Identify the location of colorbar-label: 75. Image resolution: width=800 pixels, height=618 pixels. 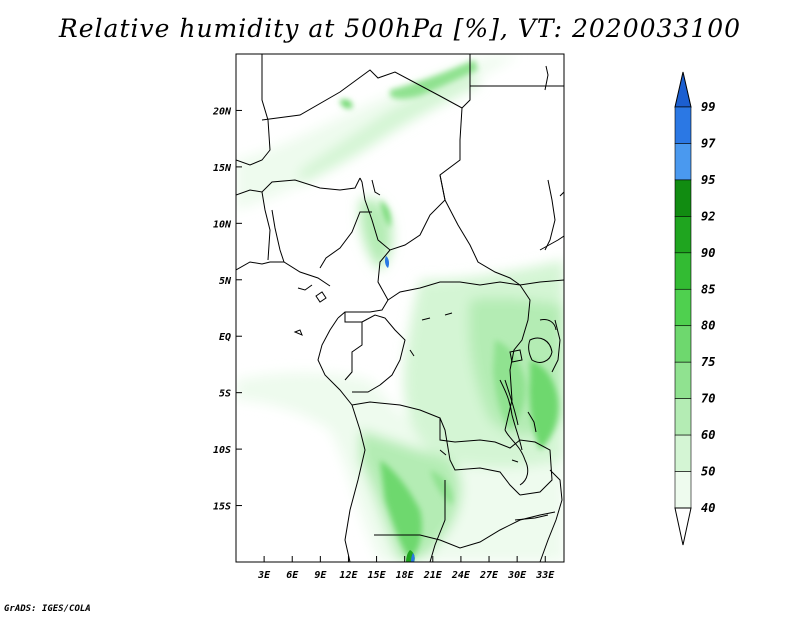
(708, 362).